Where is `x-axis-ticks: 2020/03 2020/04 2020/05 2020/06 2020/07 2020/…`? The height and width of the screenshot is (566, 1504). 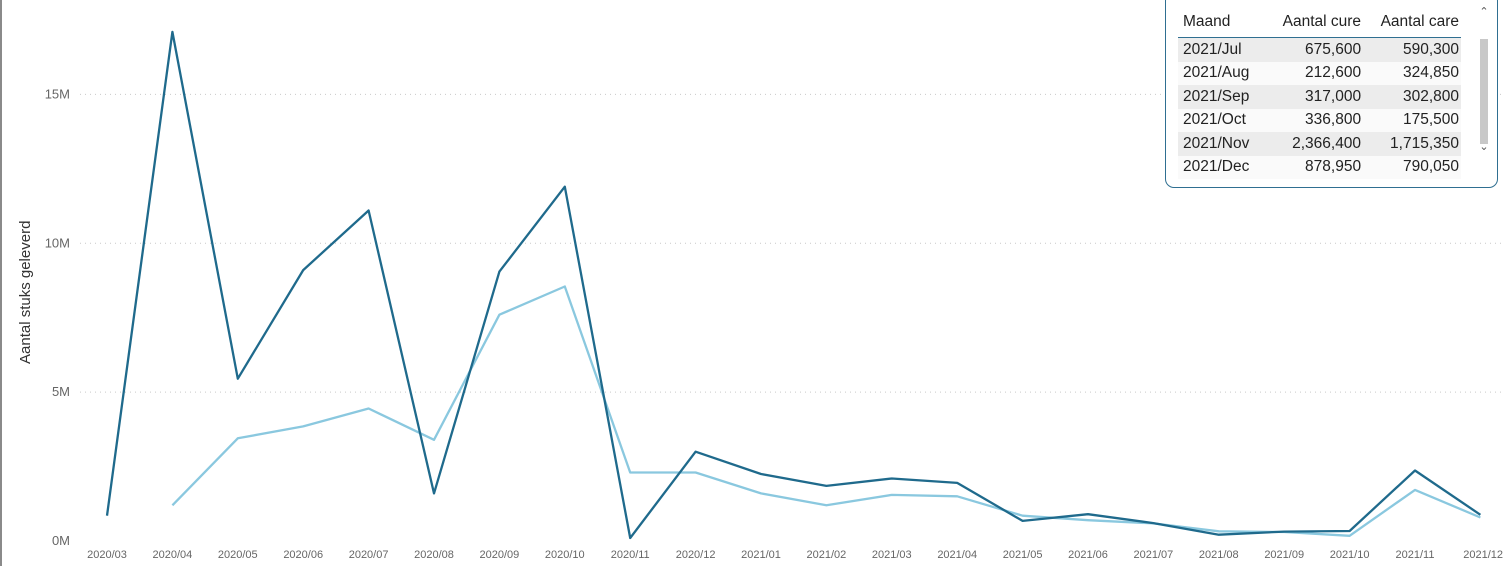 x-axis-ticks: 2020/03 2020/04 2020/05 2020/06 2020/07 2020/… is located at coordinates (795, 555).